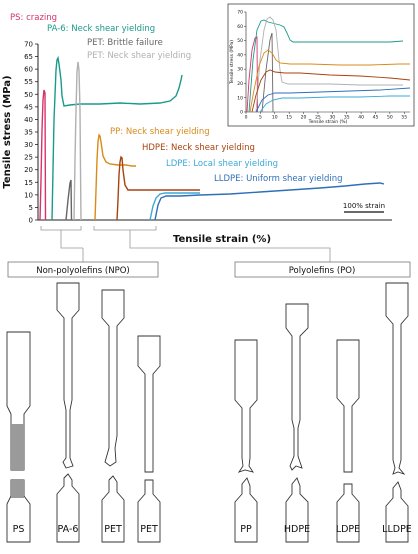 This screenshot has width=418, height=554. I want to click on inset-x-axis-label: Tensile strain (%), so click(328, 122).